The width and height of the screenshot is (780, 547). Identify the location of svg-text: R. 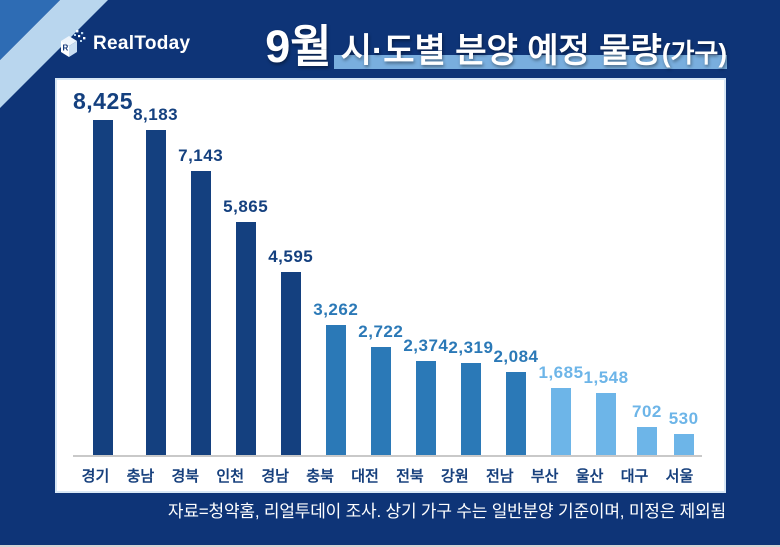
(66, 48).